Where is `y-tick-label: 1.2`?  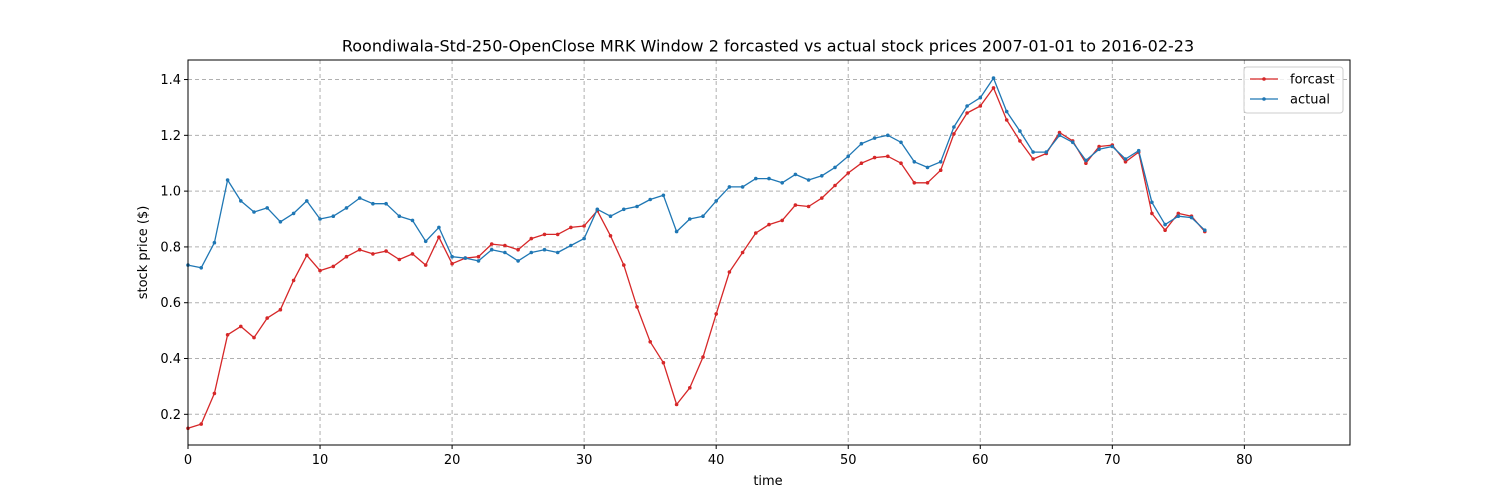
y-tick-label: 1.2 is located at coordinates (170, 136).